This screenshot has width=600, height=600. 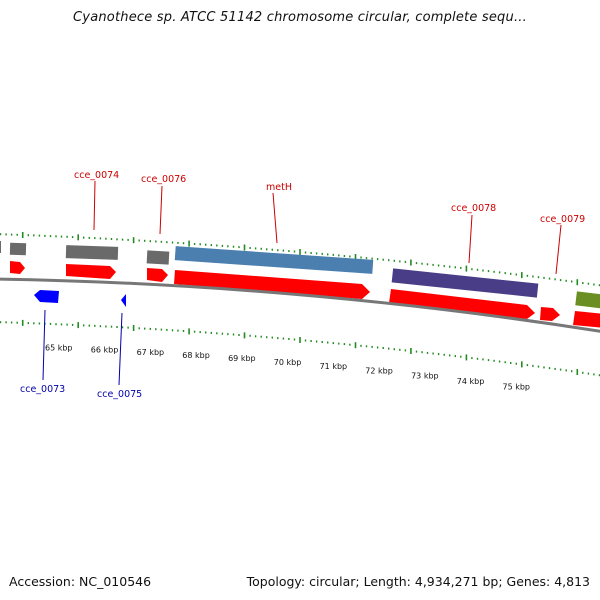 I want to click on scale-label: 70 kbp, so click(x=288, y=362).